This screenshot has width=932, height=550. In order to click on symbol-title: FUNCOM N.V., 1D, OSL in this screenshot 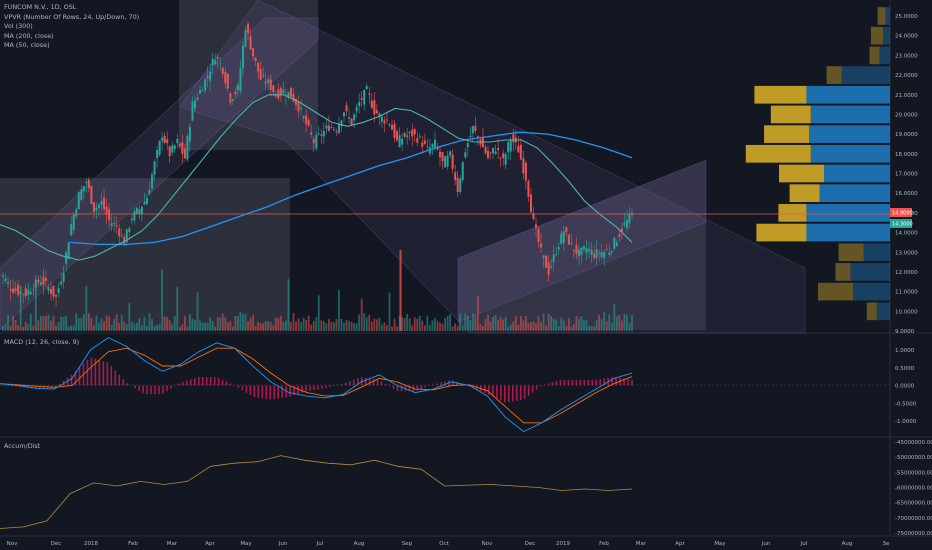, I will do `click(40, 7)`.